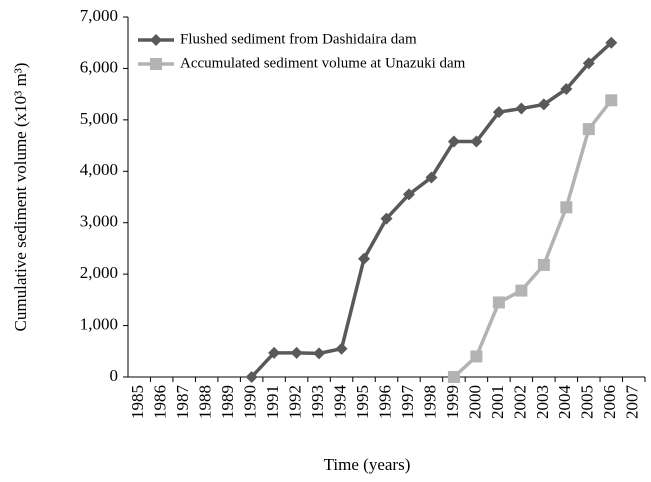 Image resolution: width=651 pixels, height=482 pixels. Describe the element at coordinates (99, 118) in the screenshot. I see `y-tick-label: 5,000` at that location.